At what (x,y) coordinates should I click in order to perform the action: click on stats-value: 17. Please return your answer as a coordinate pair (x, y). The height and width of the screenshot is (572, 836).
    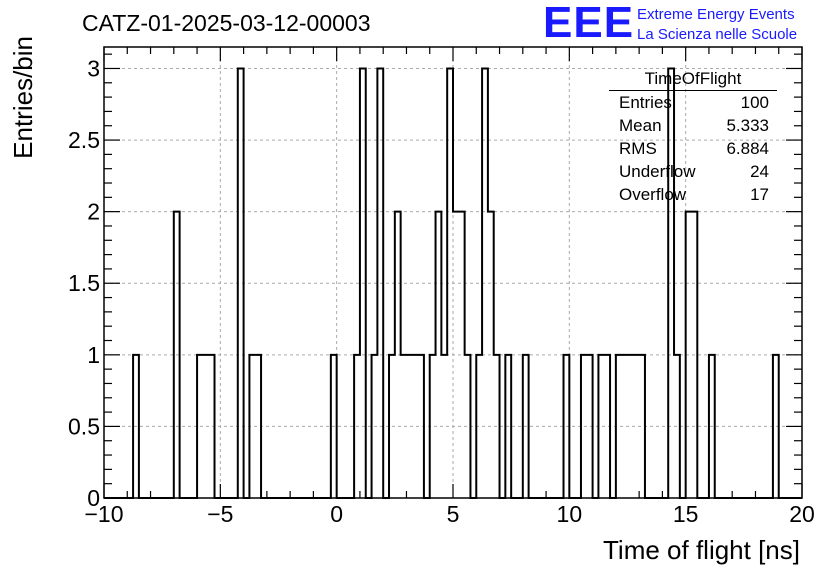
    Looking at the image, I should click on (759, 194).